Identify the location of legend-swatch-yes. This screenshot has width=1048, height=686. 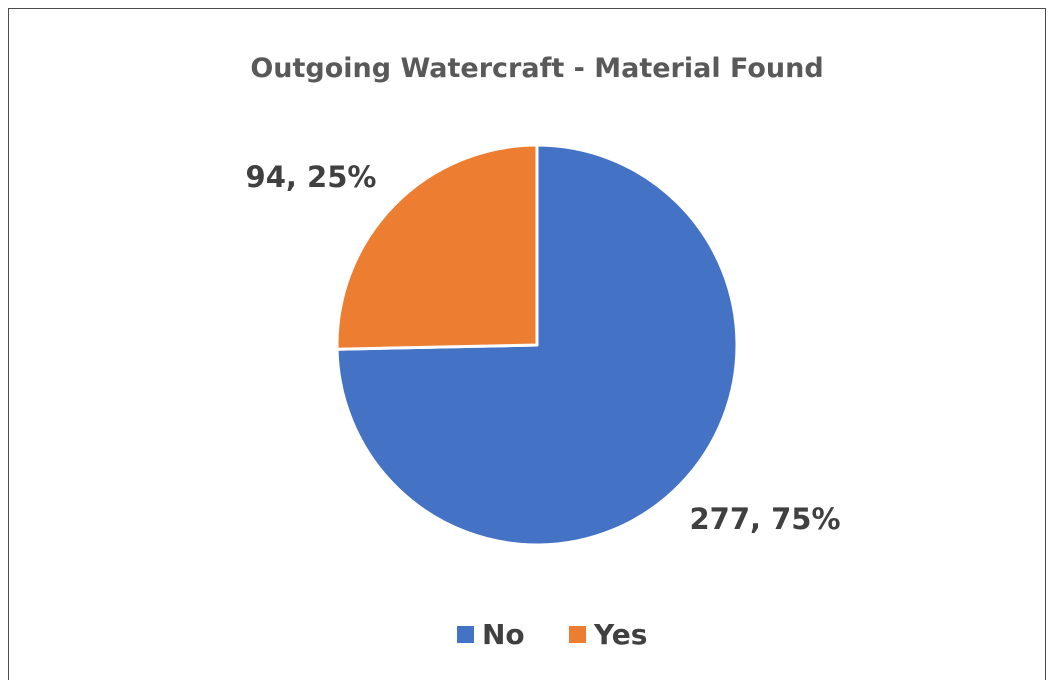
(577, 634).